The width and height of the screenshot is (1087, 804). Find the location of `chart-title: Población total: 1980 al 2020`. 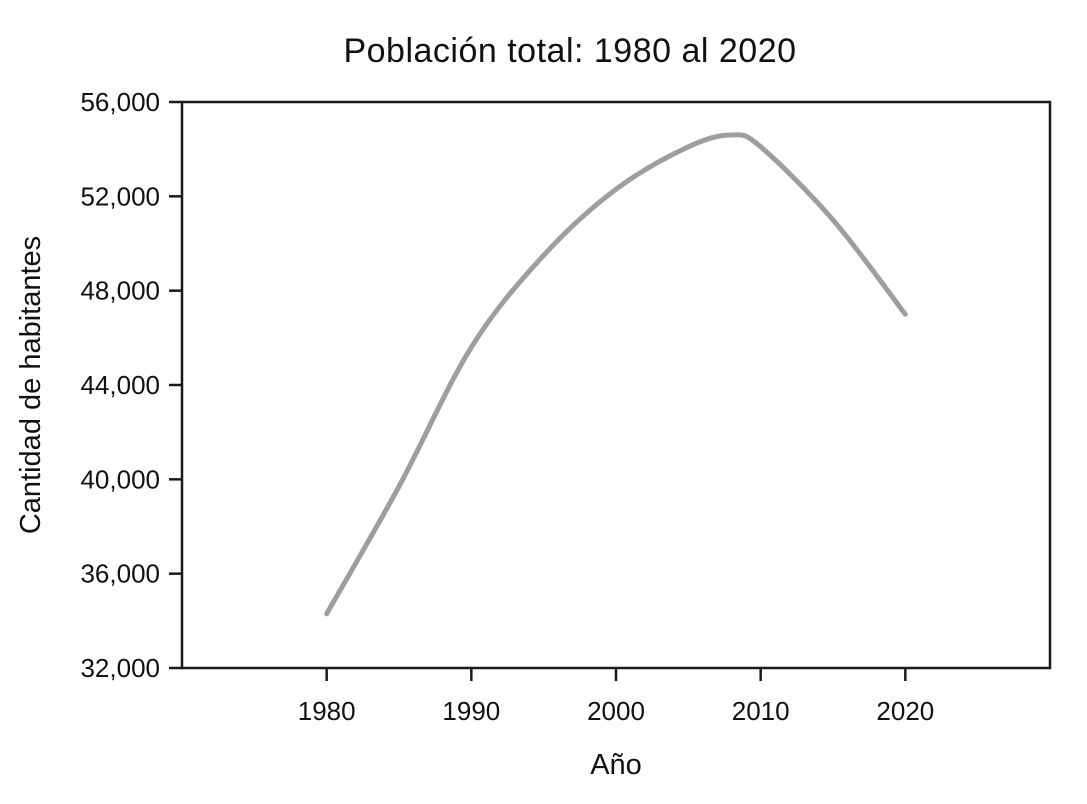

chart-title: Población total: 1980 al 2020 is located at coordinates (569, 51).